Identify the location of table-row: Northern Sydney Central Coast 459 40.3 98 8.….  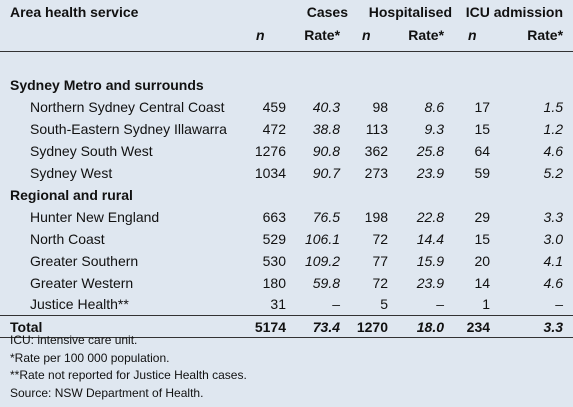
(286, 107).